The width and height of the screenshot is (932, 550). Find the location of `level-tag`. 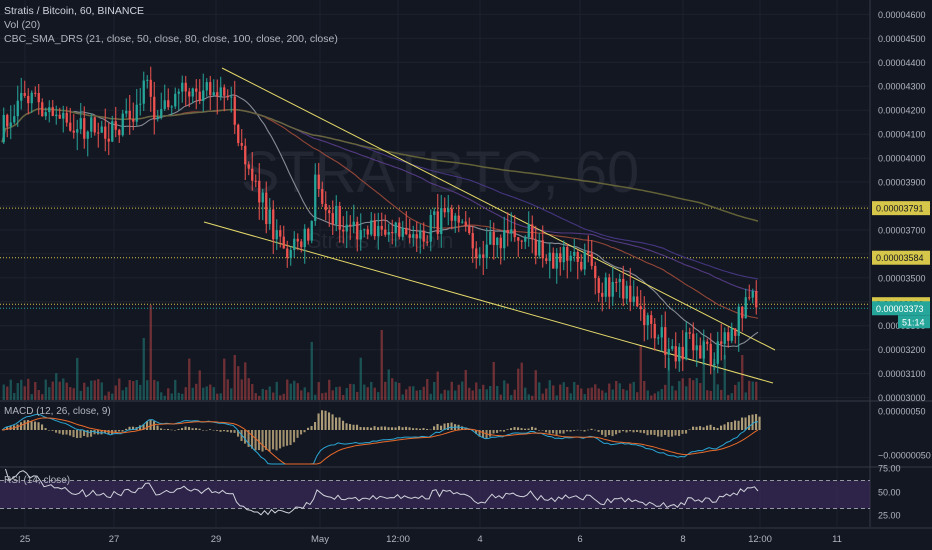

level-tag is located at coordinates (901, 208).